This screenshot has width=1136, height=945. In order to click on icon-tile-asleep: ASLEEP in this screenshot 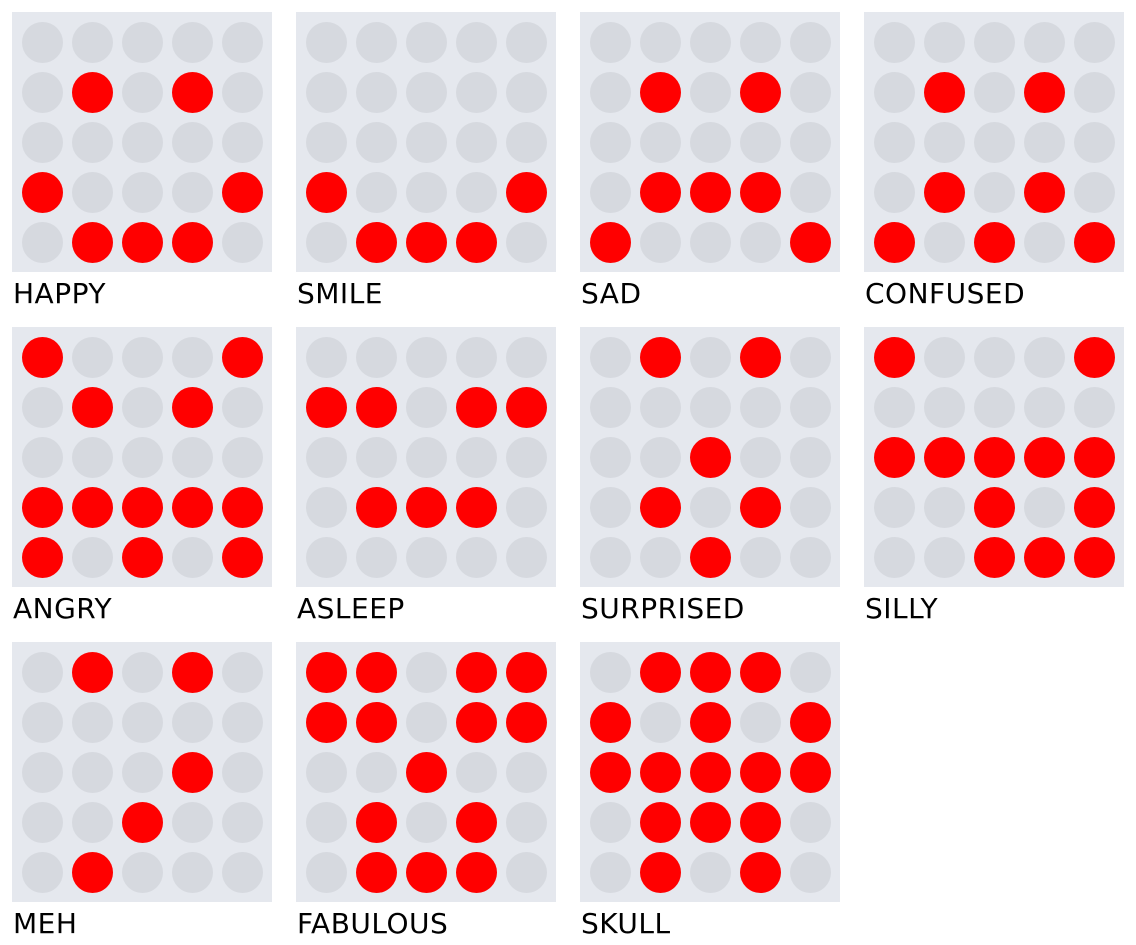, I will do `click(426, 476)`.